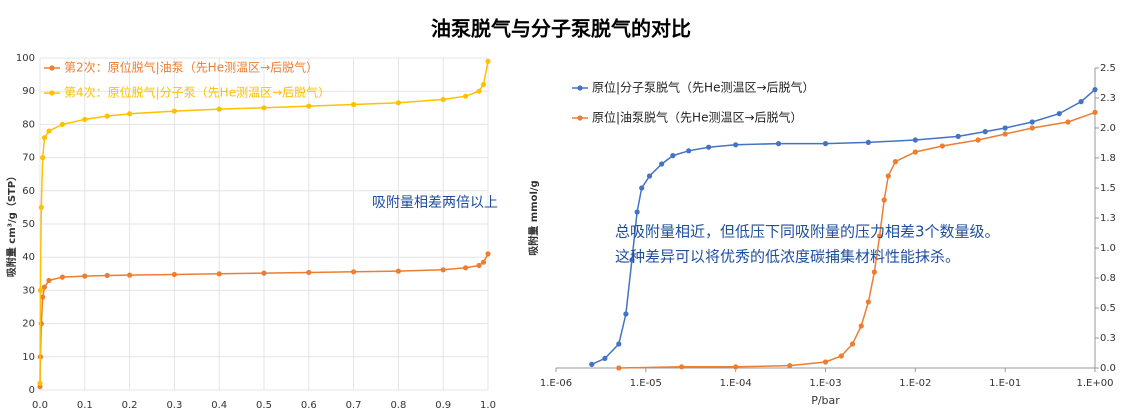  I want to click on y-tick-label: 10, so click(28, 357).